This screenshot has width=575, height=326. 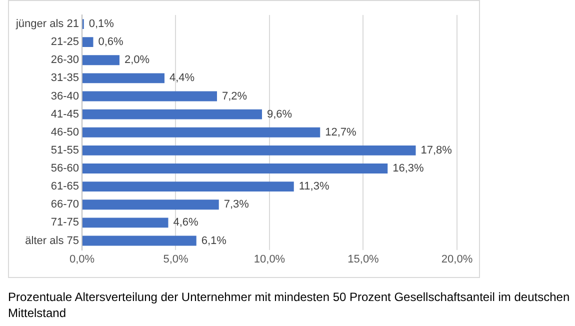 I want to click on y-tick-label: jünger als 21, so click(x=46, y=24).